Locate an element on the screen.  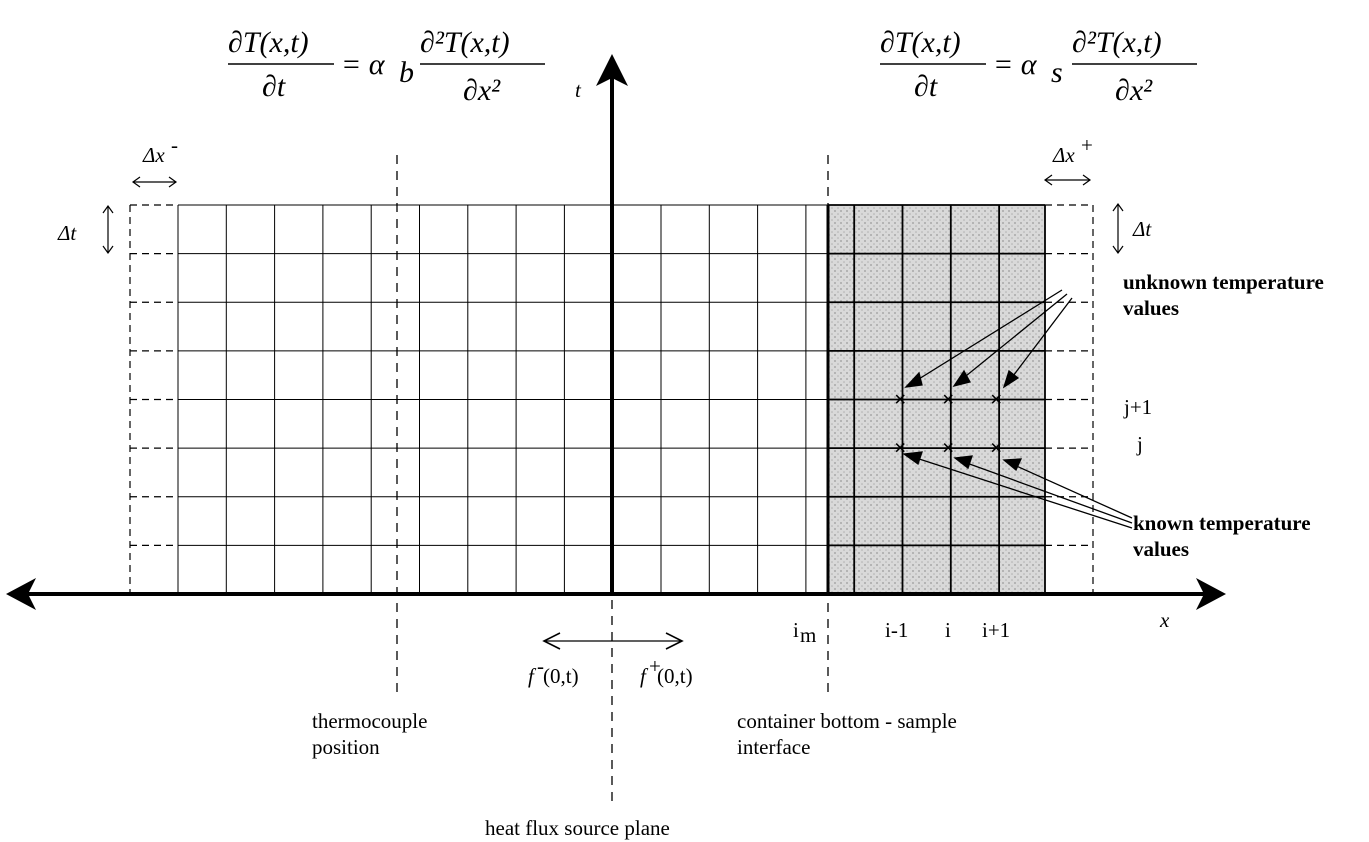
known-arrows is located at coordinates (1017, 490).